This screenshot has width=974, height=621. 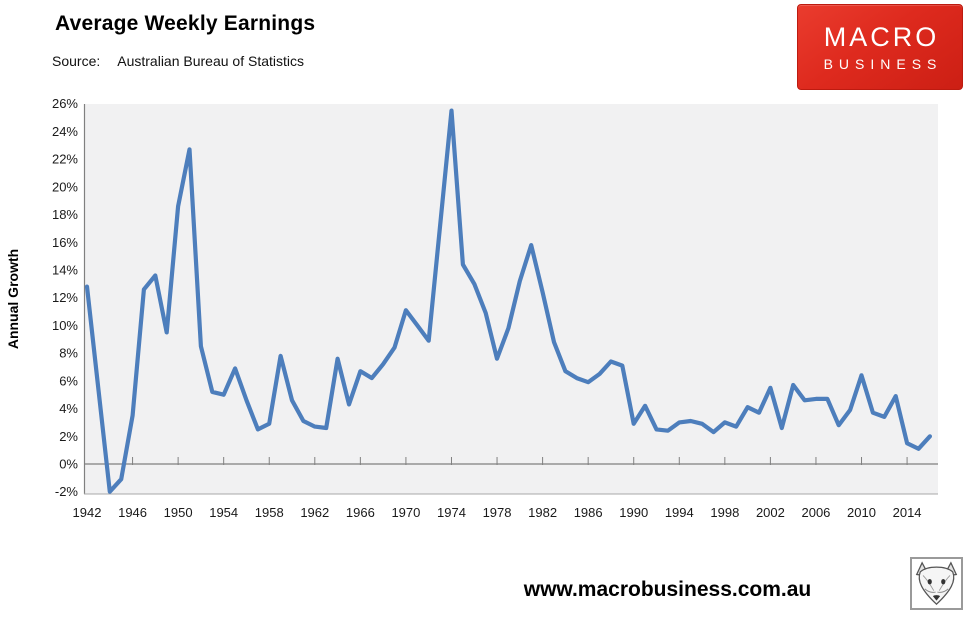 I want to click on y-axis-label: 2%, so click(x=68, y=436).